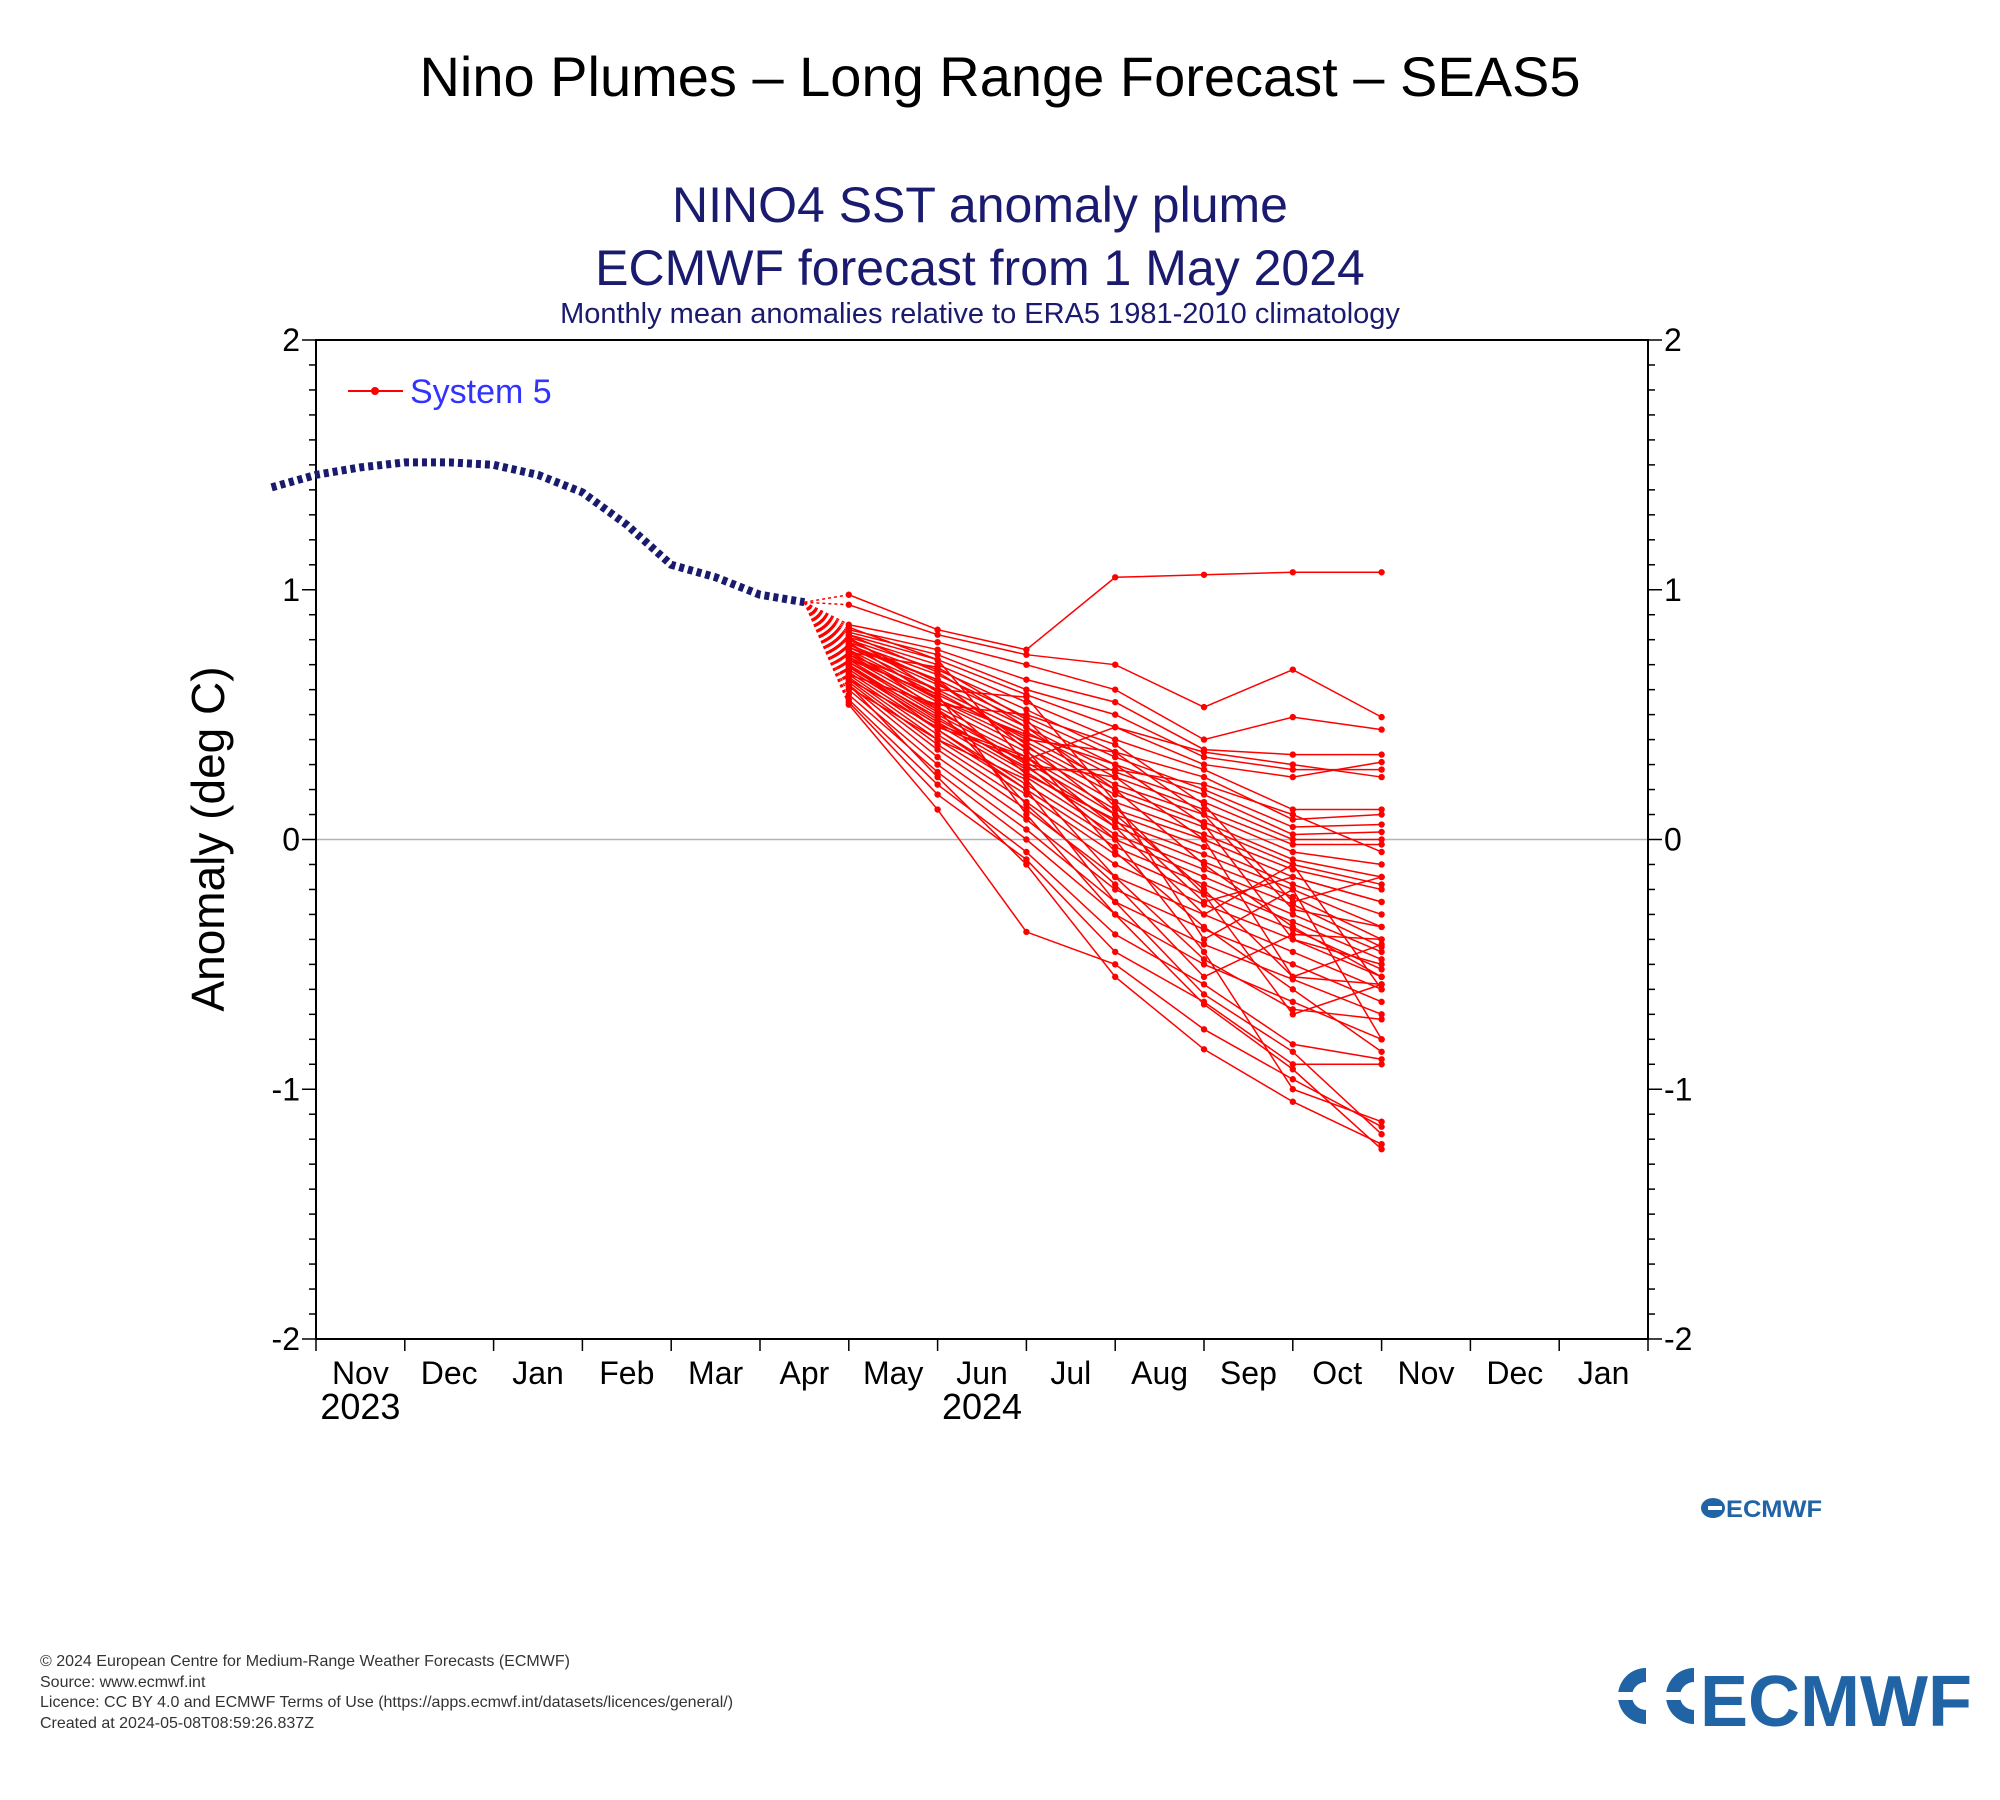 The width and height of the screenshot is (2000, 1800). What do you see at coordinates (1678, 1089) in the screenshot?
I see `y-tick-label-right: -1` at bounding box center [1678, 1089].